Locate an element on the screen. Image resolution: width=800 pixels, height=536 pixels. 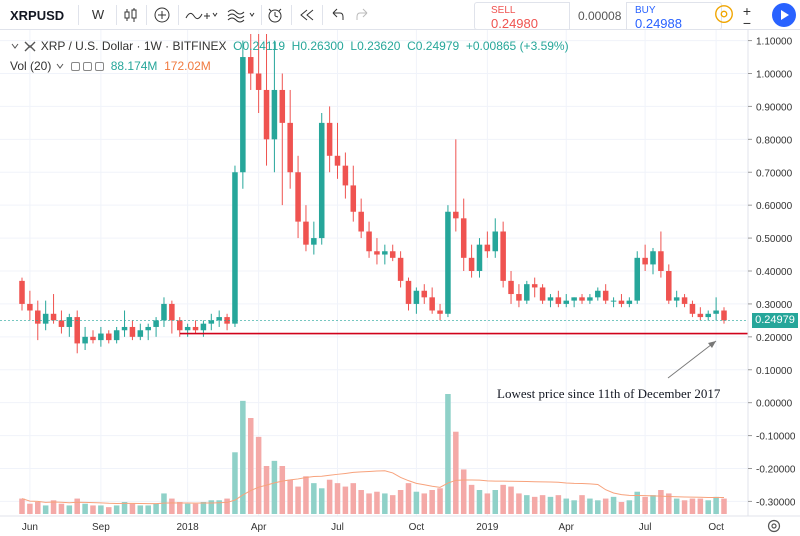
close-icon is located at coordinates (100, 66).